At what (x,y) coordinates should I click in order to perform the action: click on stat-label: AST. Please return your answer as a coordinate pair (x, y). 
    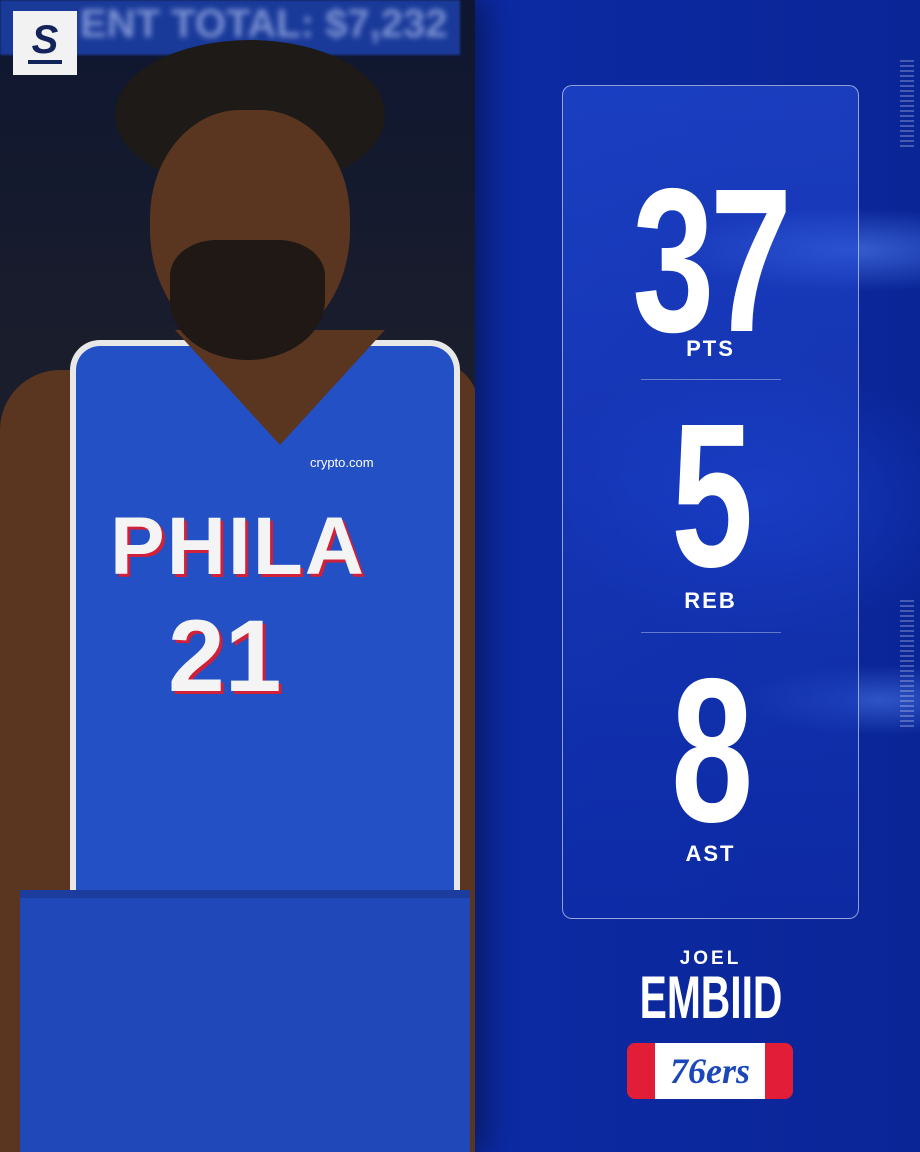
    Looking at the image, I should click on (710, 853).